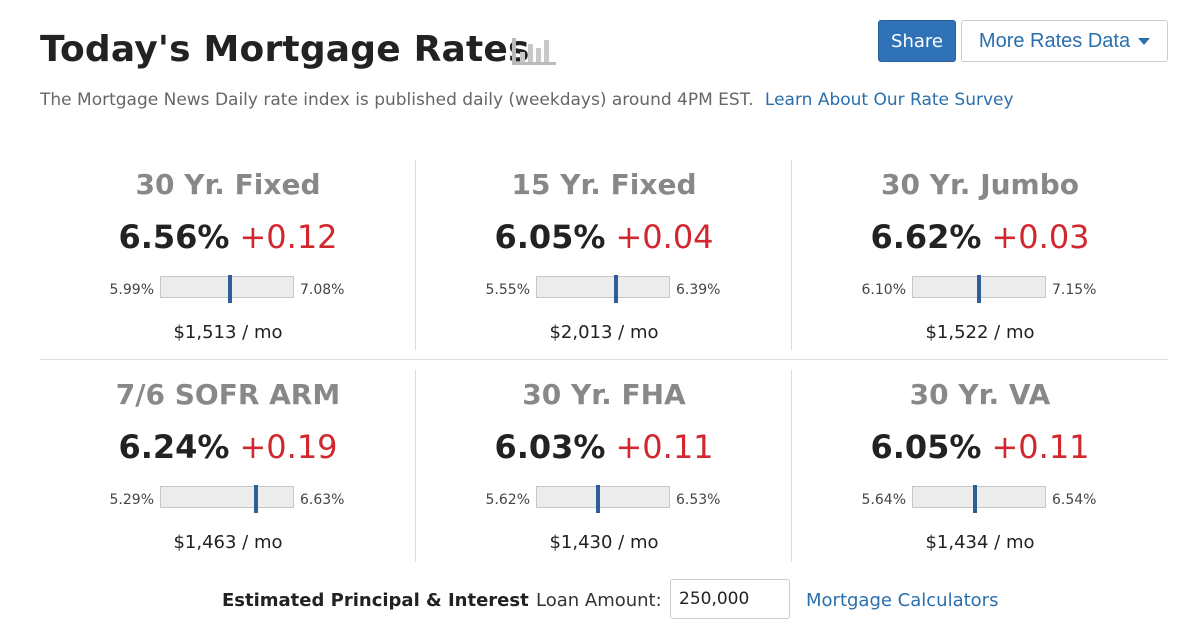  What do you see at coordinates (730, 599) in the screenshot?
I see `loan-amount-input` at bounding box center [730, 599].